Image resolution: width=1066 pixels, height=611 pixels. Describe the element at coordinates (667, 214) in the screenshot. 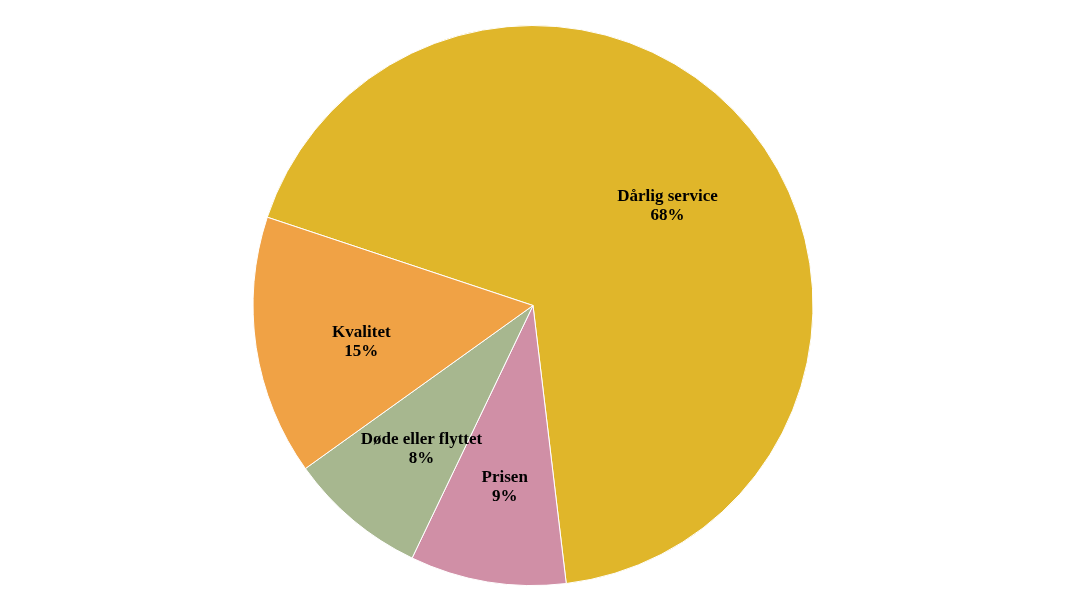

I see `data-label: 68%` at that location.